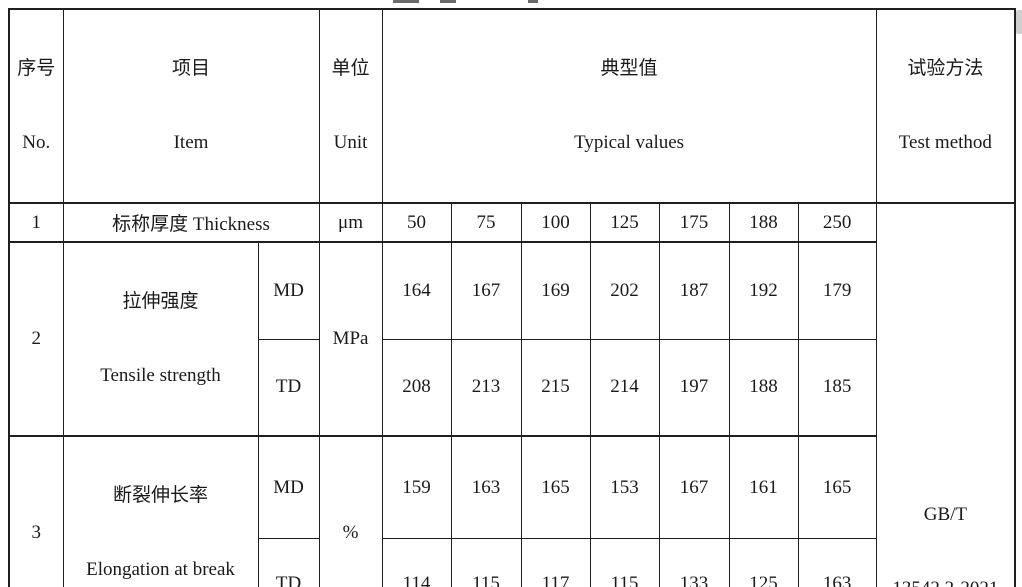 The width and height of the screenshot is (1022, 587). What do you see at coordinates (36, 142) in the screenshot?
I see `label-en: No.` at bounding box center [36, 142].